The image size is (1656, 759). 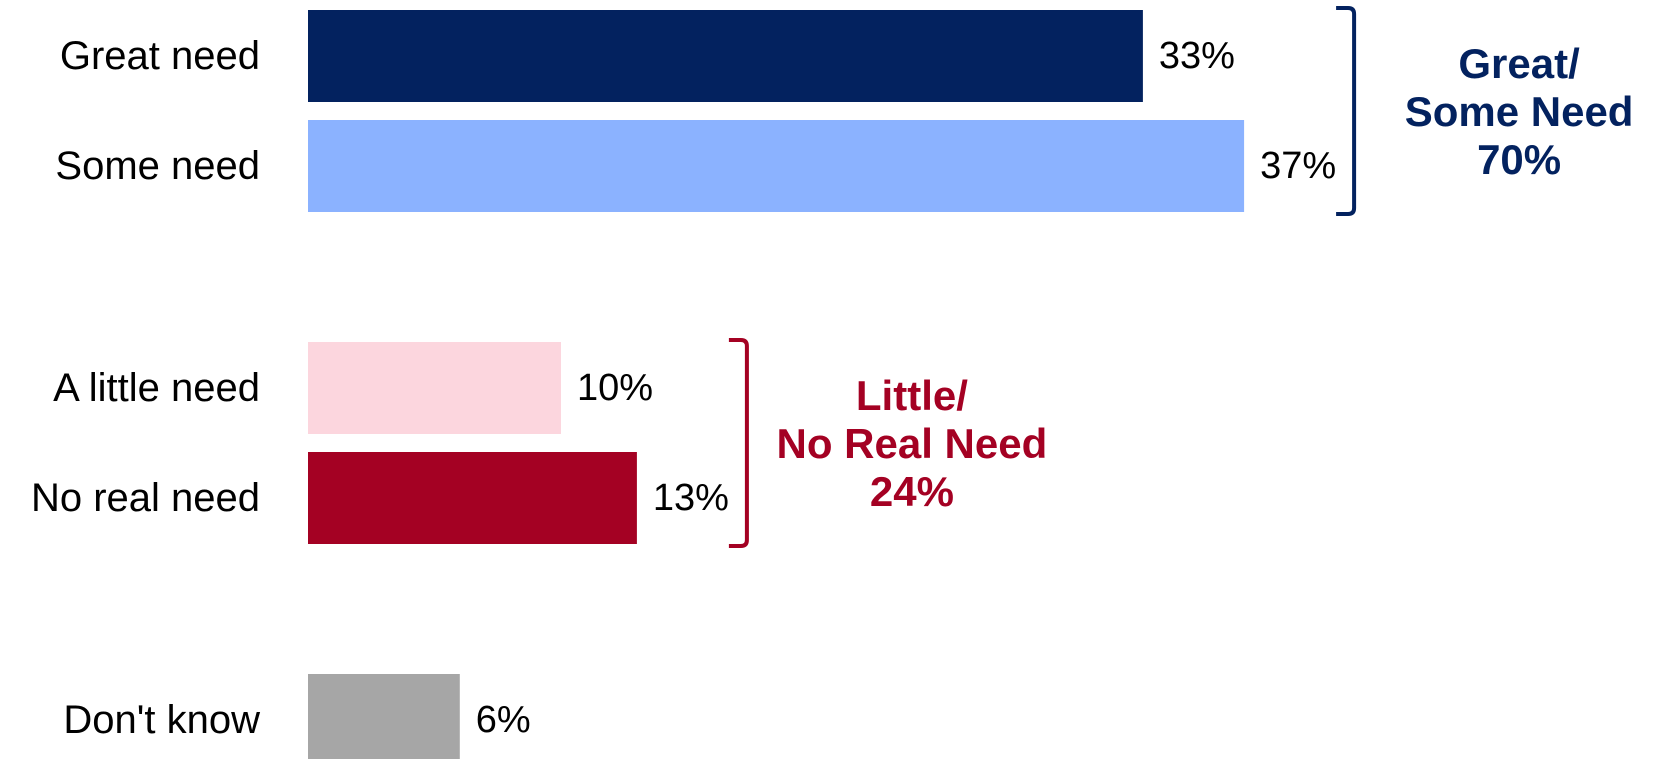 What do you see at coordinates (725, 56) in the screenshot?
I see `bar-great-need` at bounding box center [725, 56].